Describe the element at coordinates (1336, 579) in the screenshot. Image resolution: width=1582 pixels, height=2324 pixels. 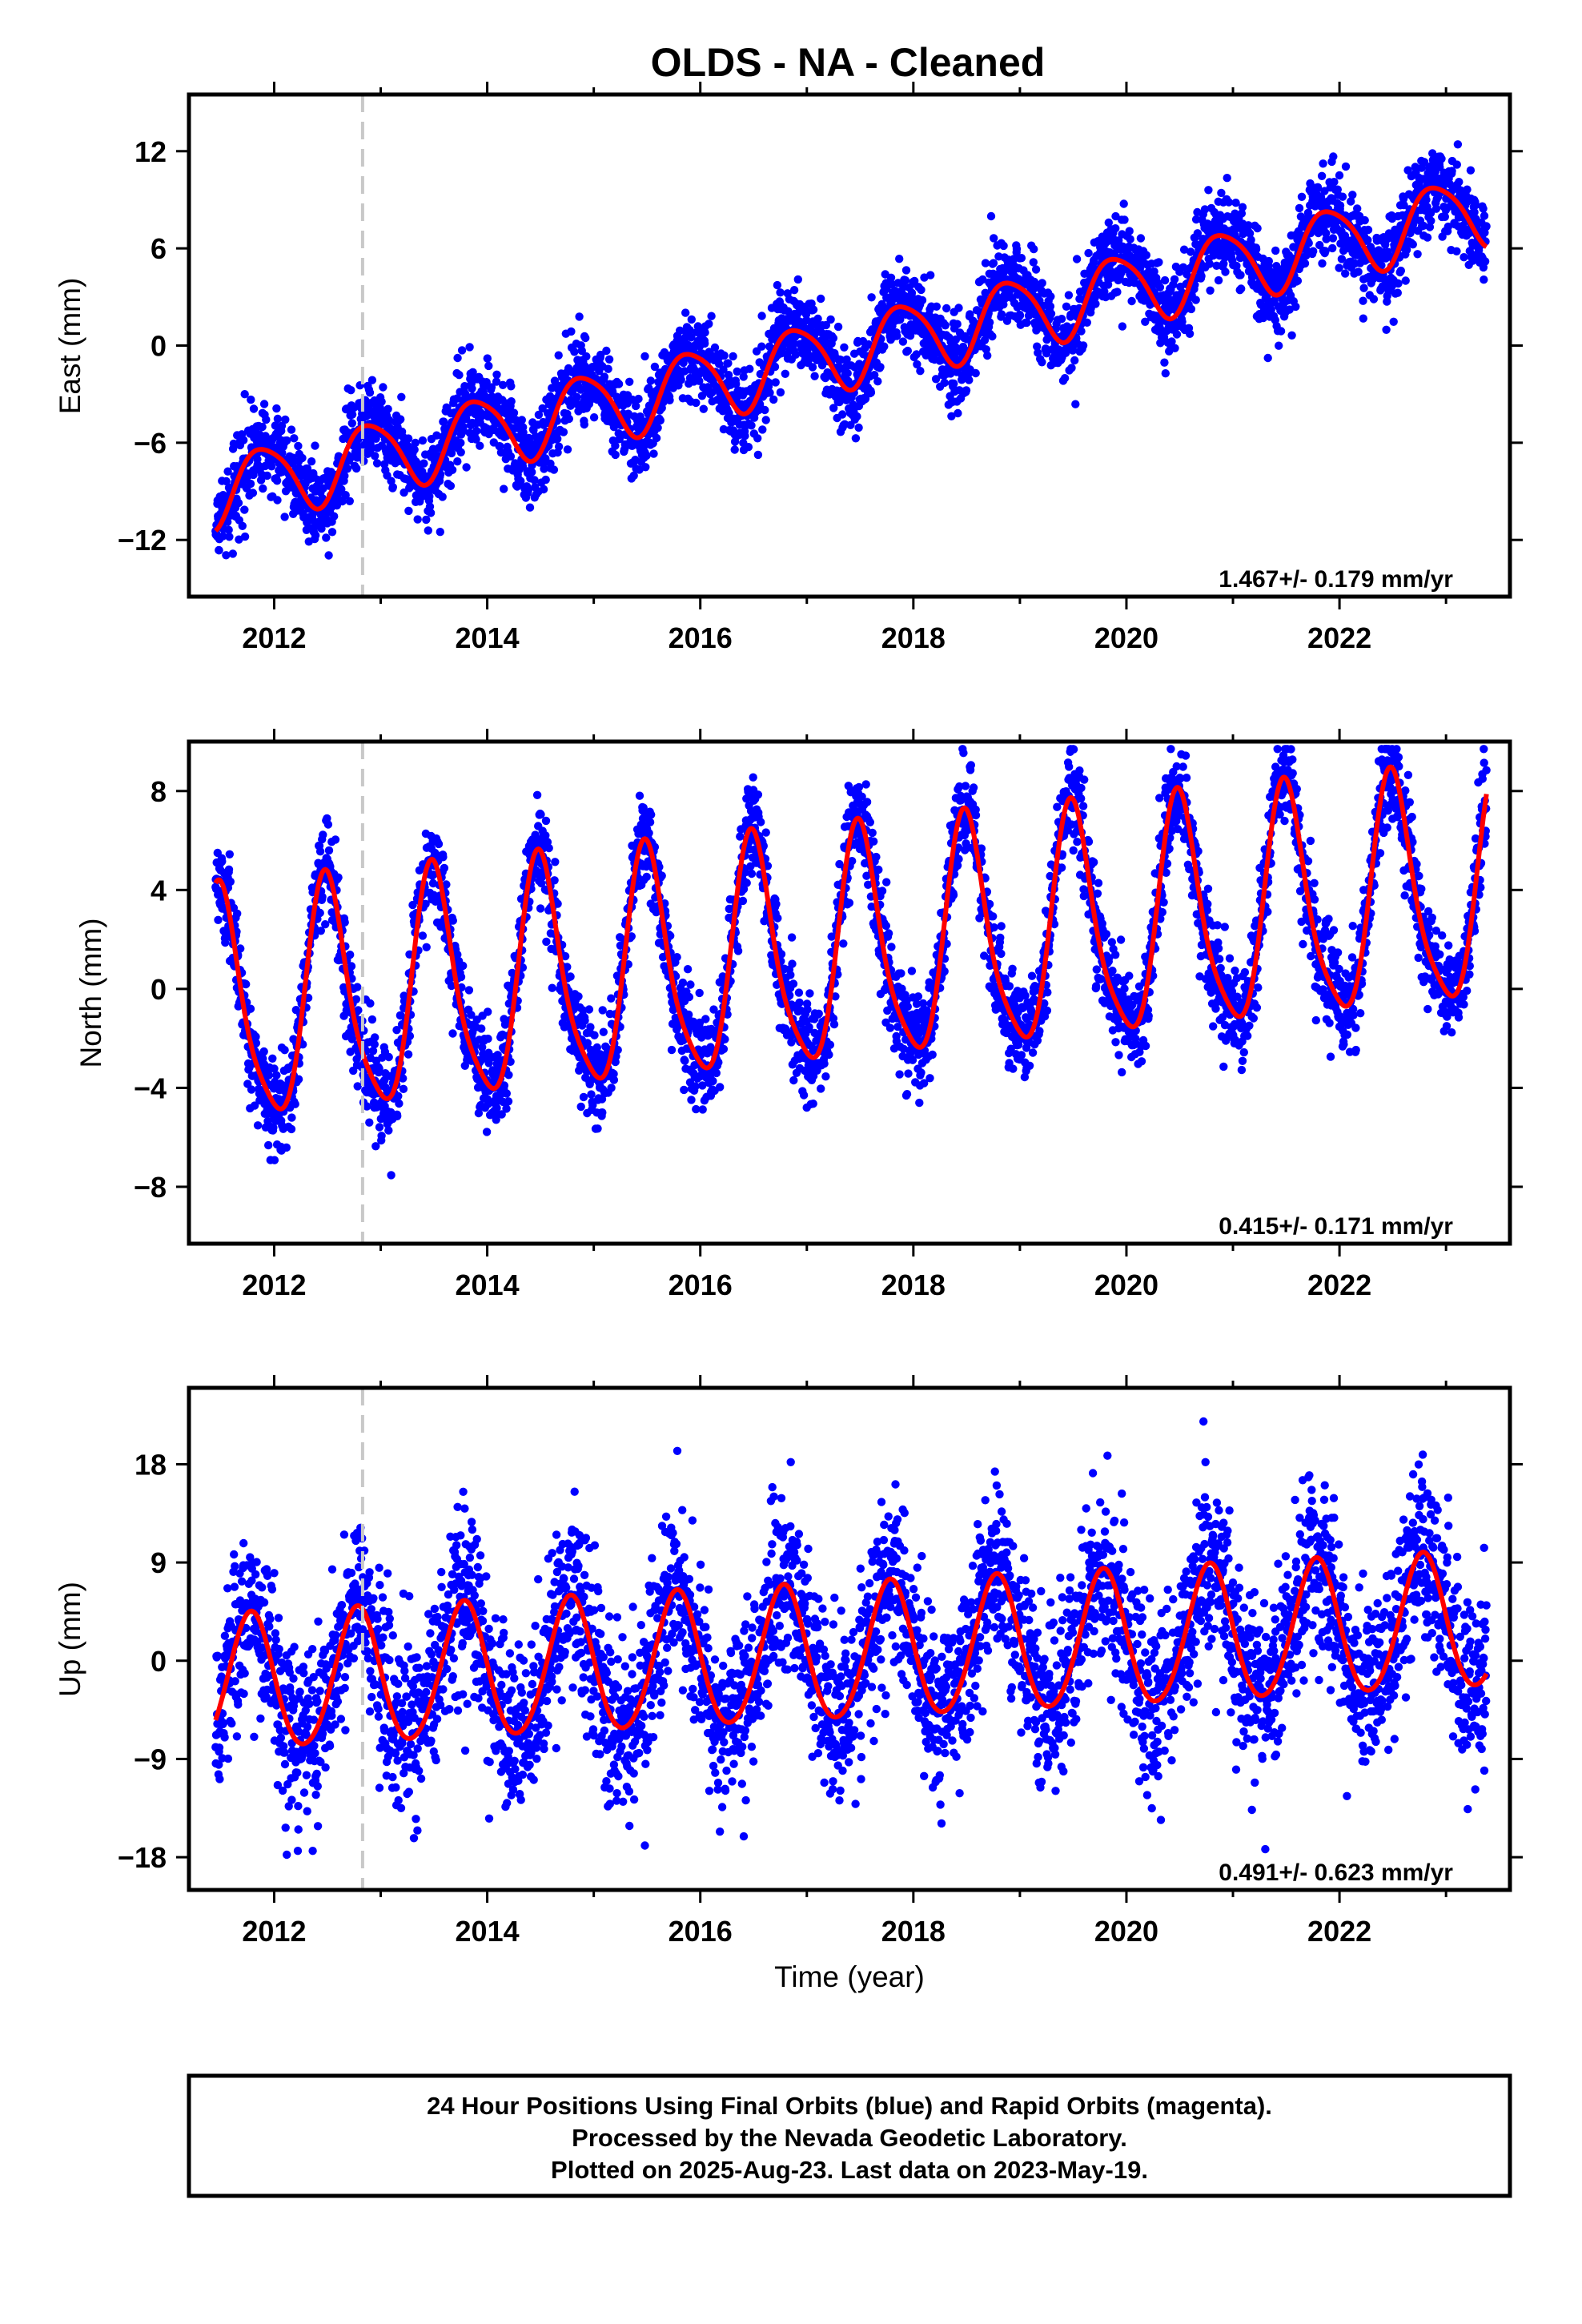
I see `east-rate-label: 1.467+/- 0.179 mm/yr` at that location.